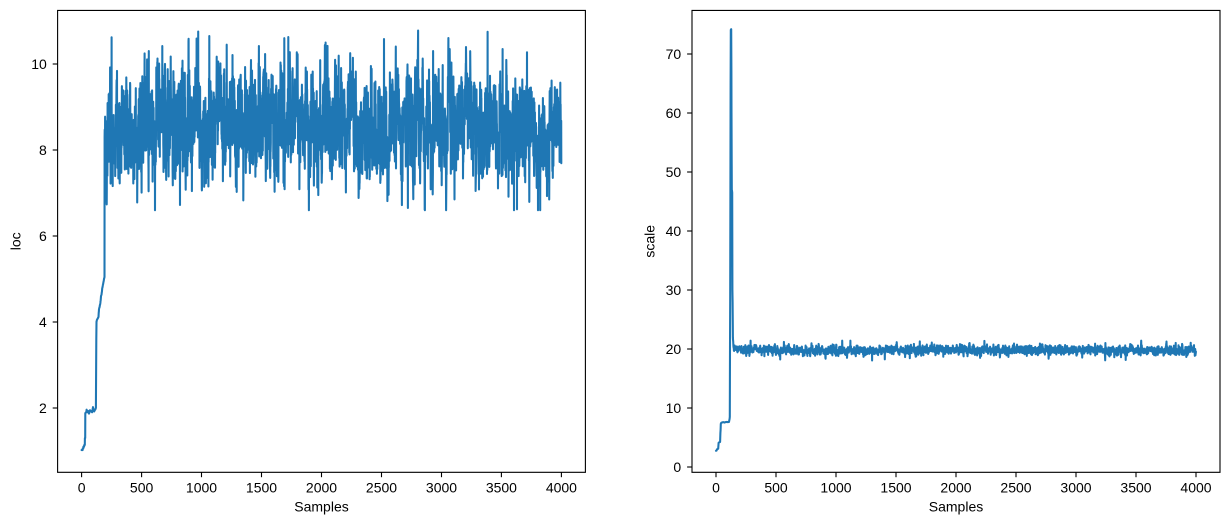 This screenshot has width=1229, height=525. Describe the element at coordinates (650, 241) in the screenshot. I see `svg-text: scale` at that location.